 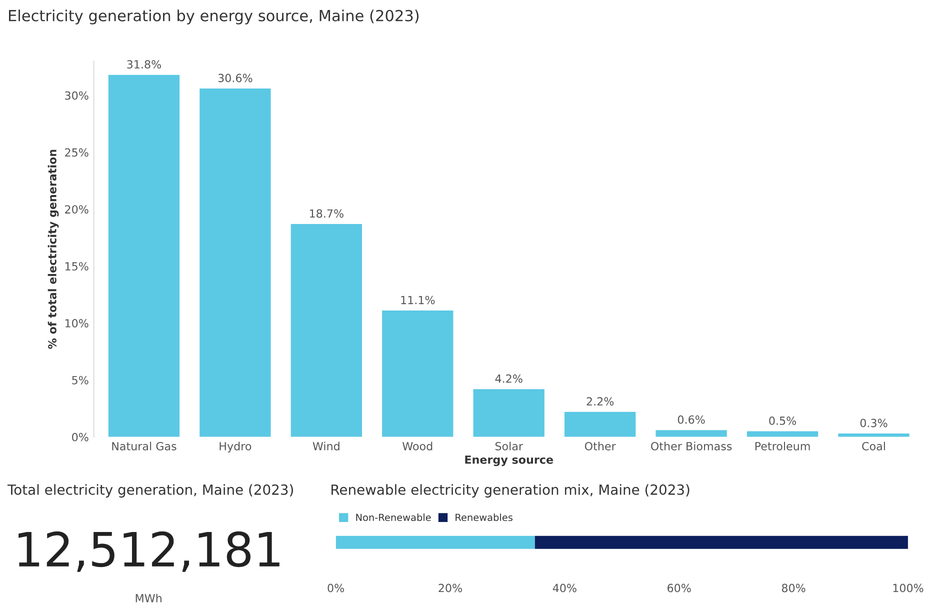 What do you see at coordinates (393, 518) in the screenshot?
I see `legend-label: Non-Renewable` at bounding box center [393, 518].